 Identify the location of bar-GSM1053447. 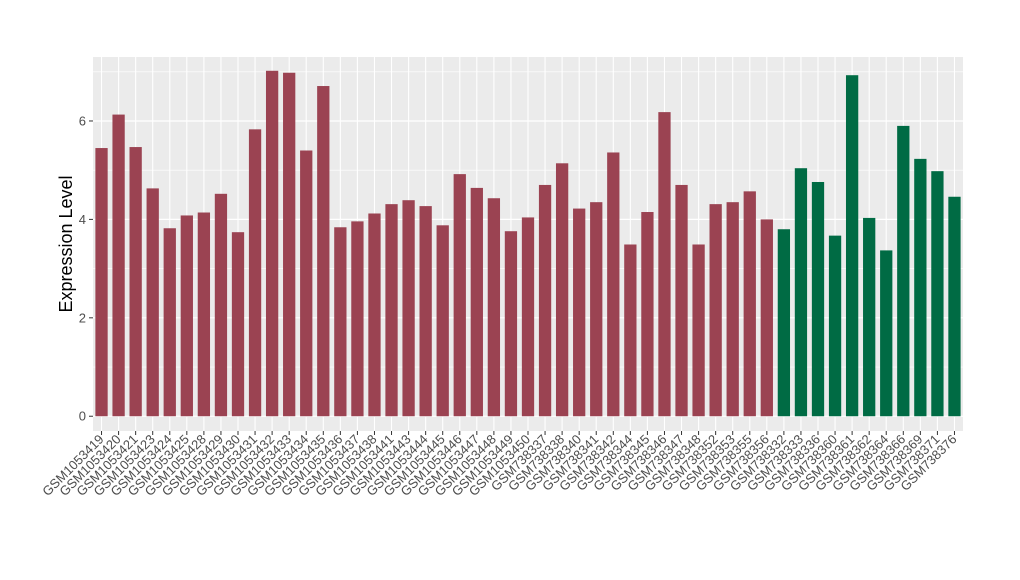
(476, 302).